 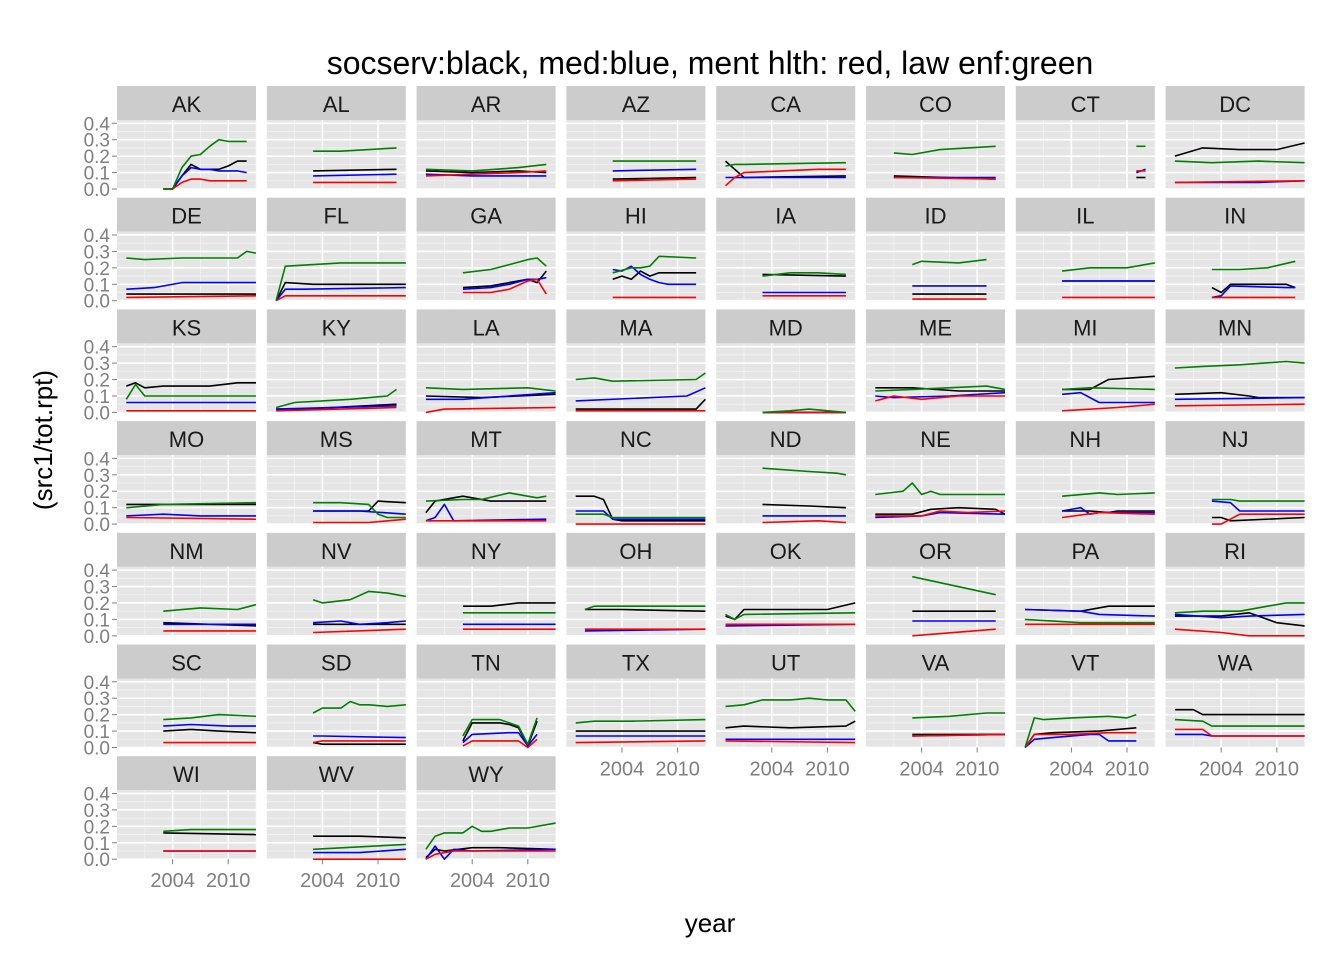 What do you see at coordinates (936, 473) in the screenshot?
I see `facet-panel: NE` at bounding box center [936, 473].